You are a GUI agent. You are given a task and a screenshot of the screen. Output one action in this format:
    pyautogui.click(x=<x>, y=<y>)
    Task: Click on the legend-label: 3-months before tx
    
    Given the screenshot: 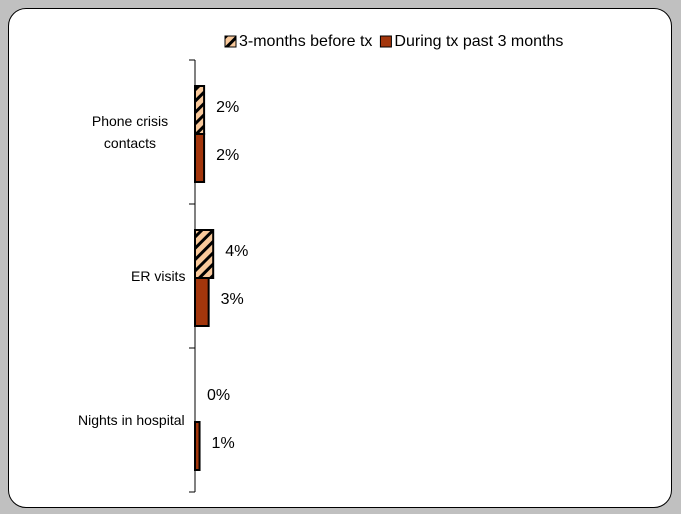 What is the action you would take?
    pyautogui.click(x=305, y=41)
    